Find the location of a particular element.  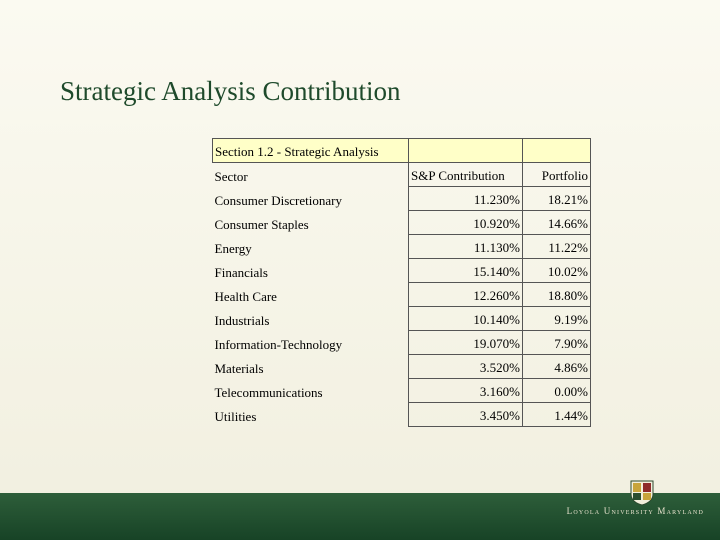

table-cell: Consumer Discretionary is located at coordinates (278, 200).